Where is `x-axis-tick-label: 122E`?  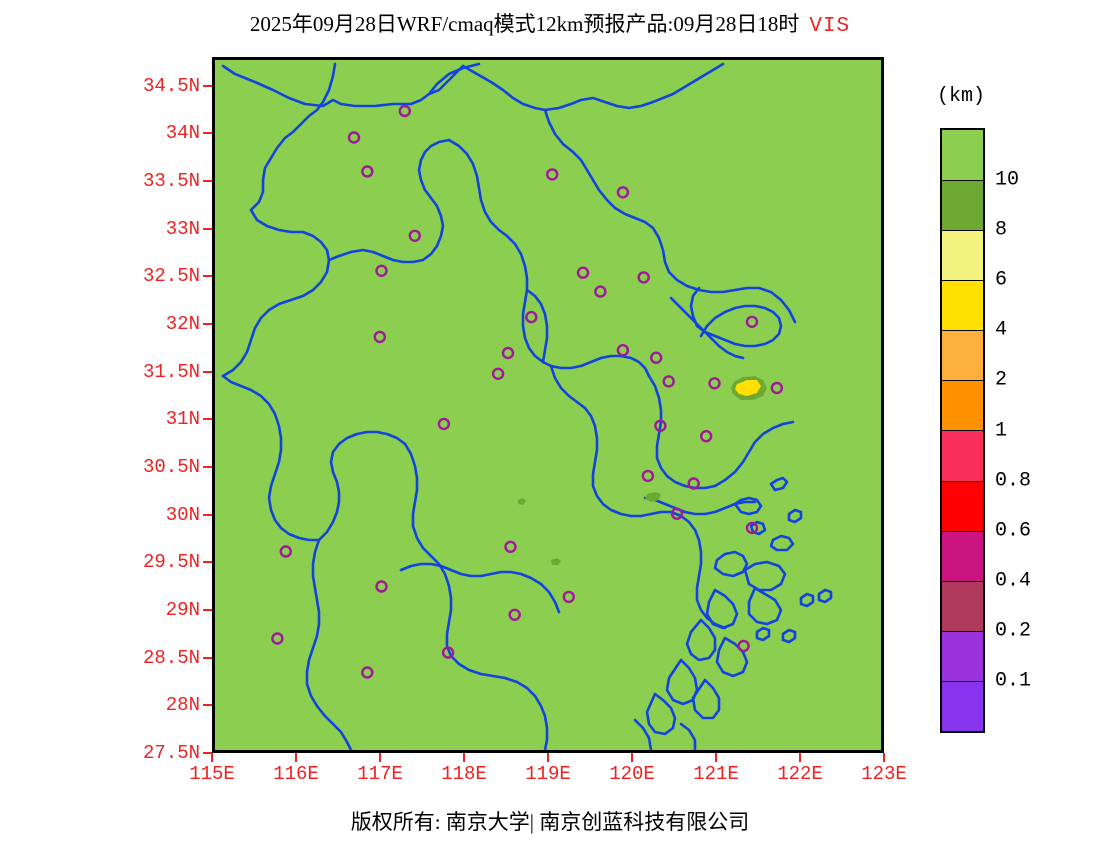 x-axis-tick-label: 122E is located at coordinates (800, 774).